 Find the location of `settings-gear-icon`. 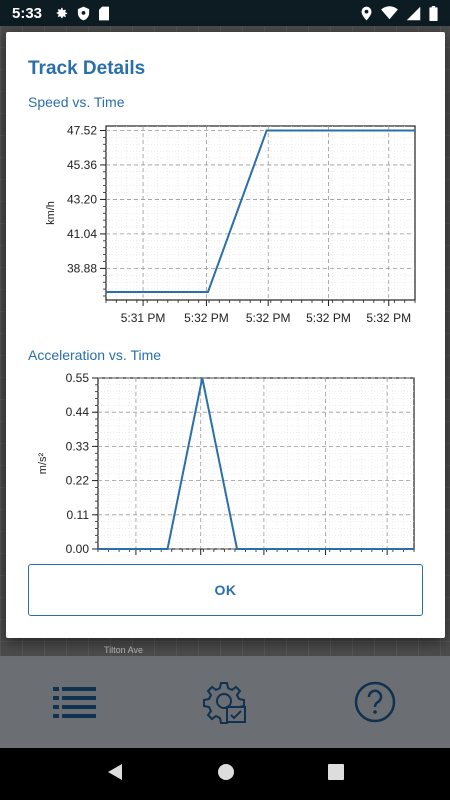

settings-gear-icon is located at coordinates (224, 703).